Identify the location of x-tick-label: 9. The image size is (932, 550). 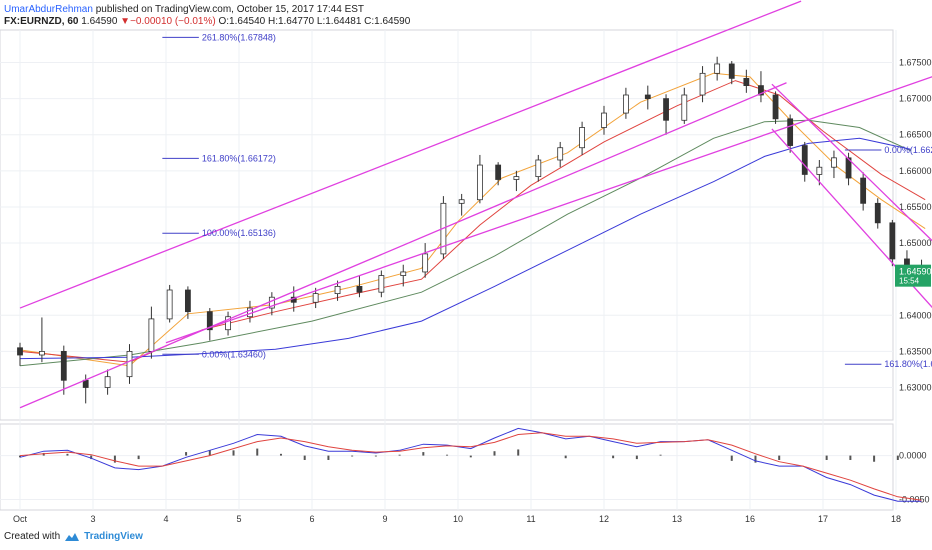
(384, 519).